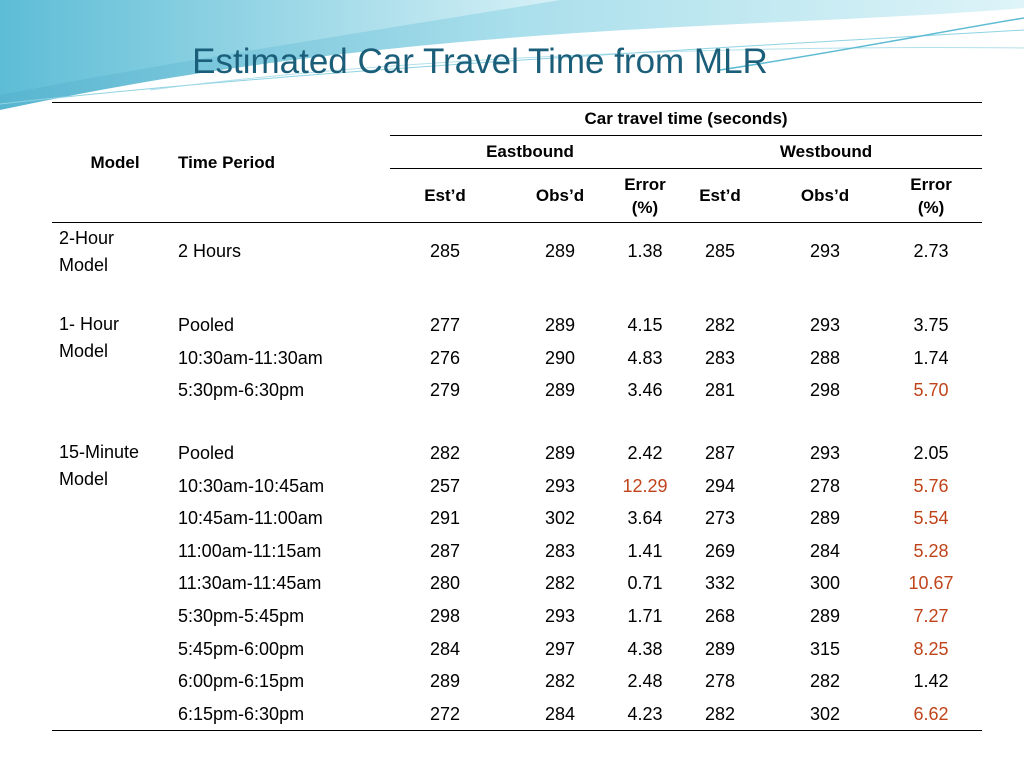 This screenshot has width=1024, height=768. What do you see at coordinates (99, 451) in the screenshot?
I see `model-name-line1: 15-Minute` at bounding box center [99, 451].